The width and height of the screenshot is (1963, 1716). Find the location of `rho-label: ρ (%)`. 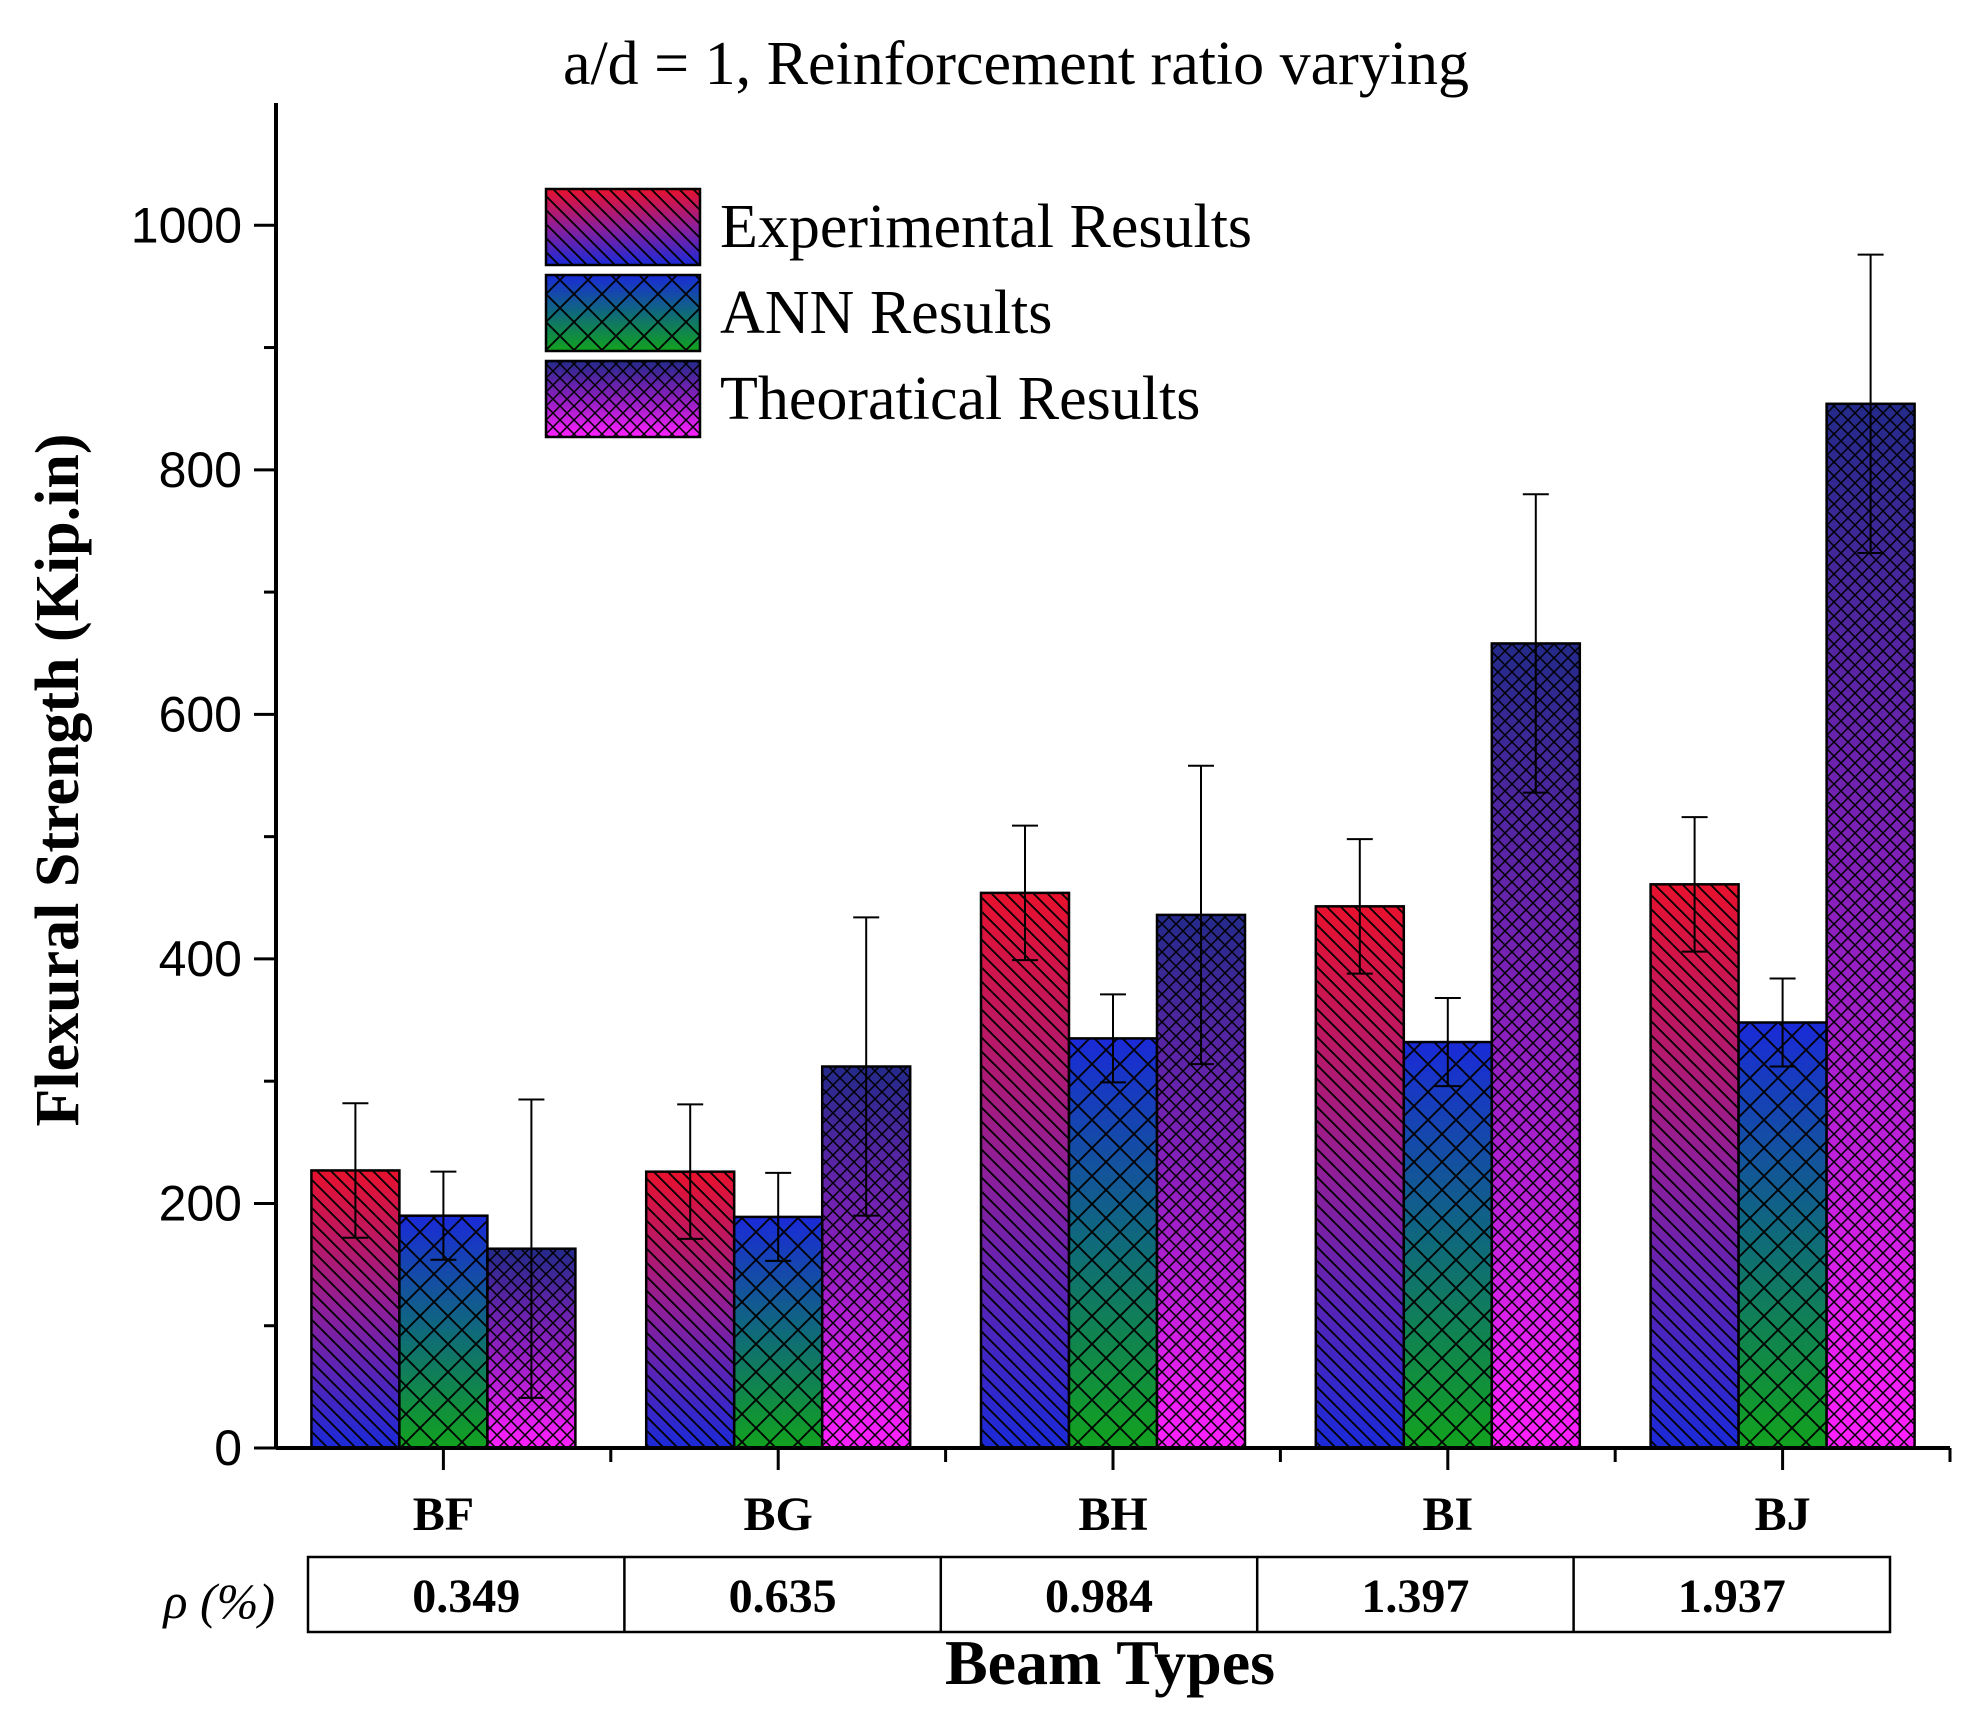

rho-label: ρ (%) is located at coordinates (218, 1601).